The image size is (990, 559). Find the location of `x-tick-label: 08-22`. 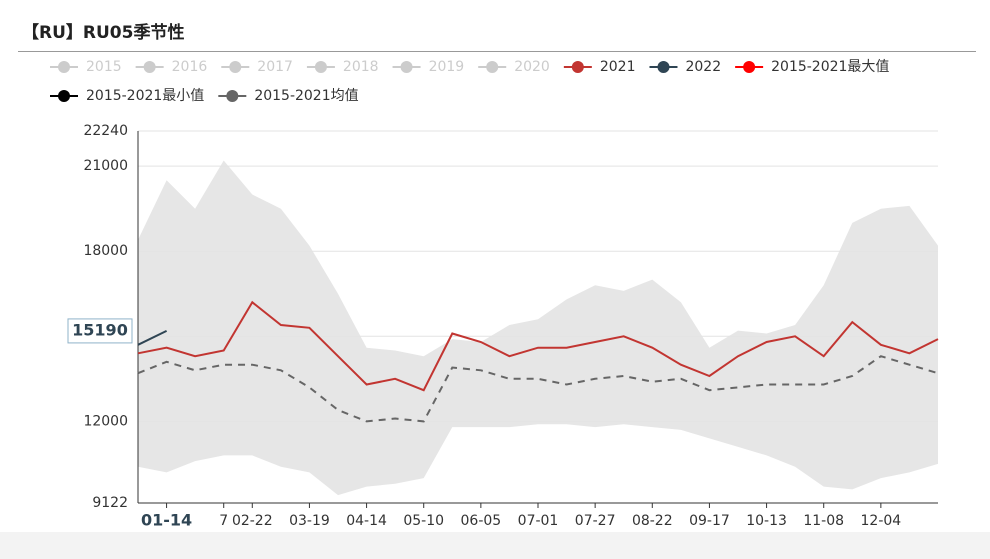

x-tick-label: 08-22 is located at coordinates (652, 521).